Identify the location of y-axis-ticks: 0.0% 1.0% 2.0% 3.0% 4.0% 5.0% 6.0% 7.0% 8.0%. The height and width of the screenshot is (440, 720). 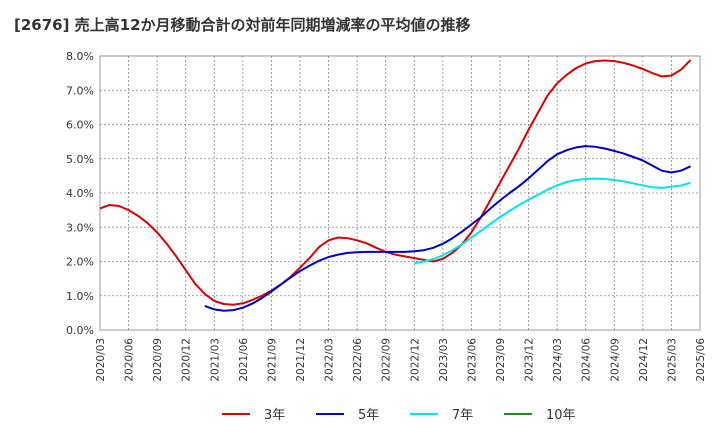
(80, 193).